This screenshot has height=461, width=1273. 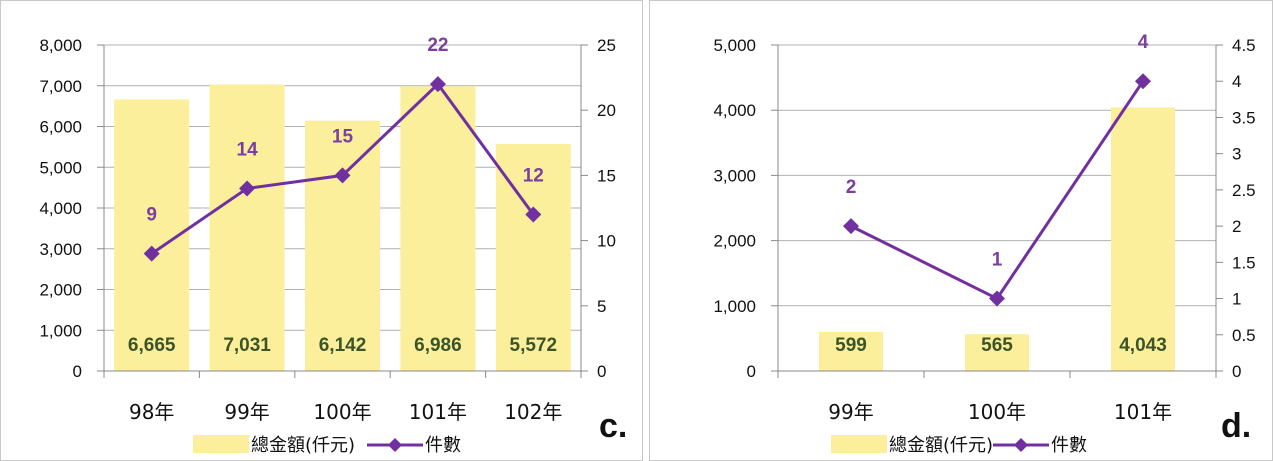 What do you see at coordinates (533, 176) in the screenshot?
I see `line-point-label: 12` at bounding box center [533, 176].